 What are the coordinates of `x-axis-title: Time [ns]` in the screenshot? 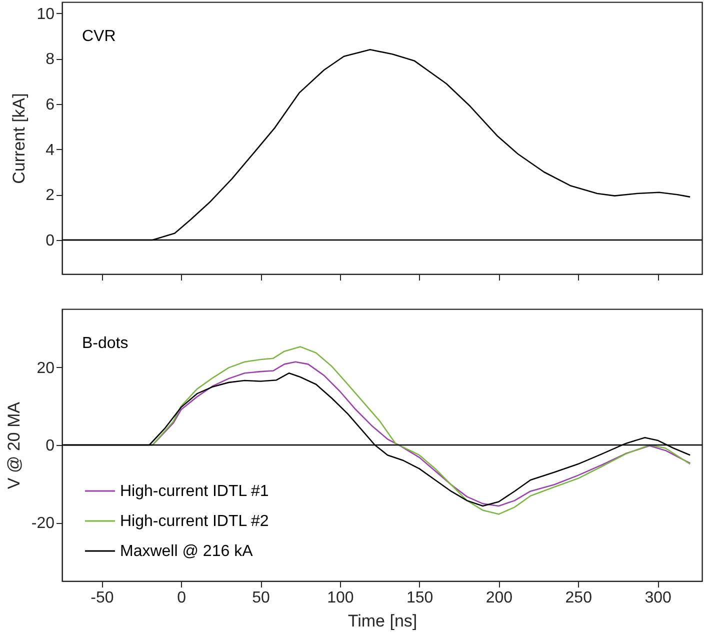 It's located at (383, 621).